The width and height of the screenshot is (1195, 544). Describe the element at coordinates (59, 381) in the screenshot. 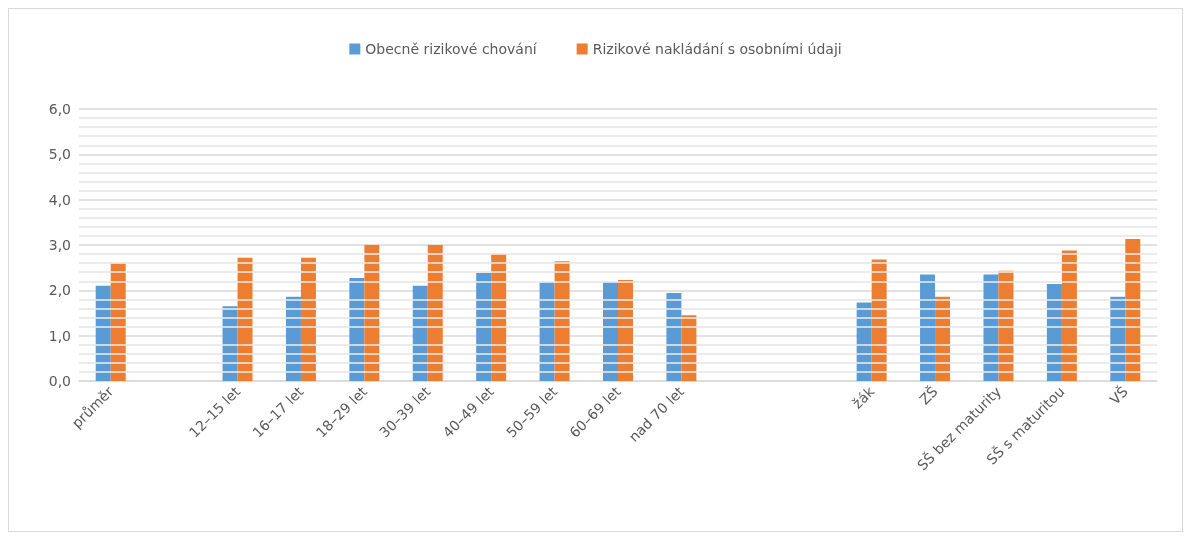

I see `y-tick-label: 0,0` at that location.